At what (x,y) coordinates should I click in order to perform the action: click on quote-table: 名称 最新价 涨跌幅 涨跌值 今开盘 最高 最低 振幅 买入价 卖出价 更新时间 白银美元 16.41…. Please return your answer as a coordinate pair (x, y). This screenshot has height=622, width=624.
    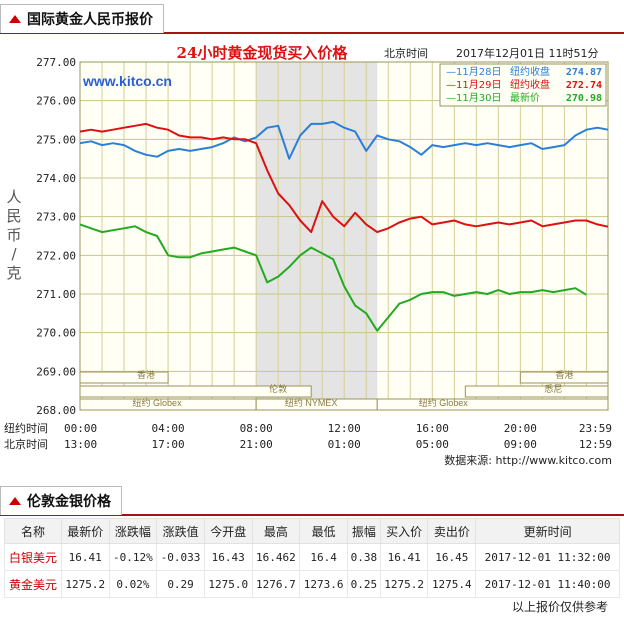
    Looking at the image, I should click on (312, 558).